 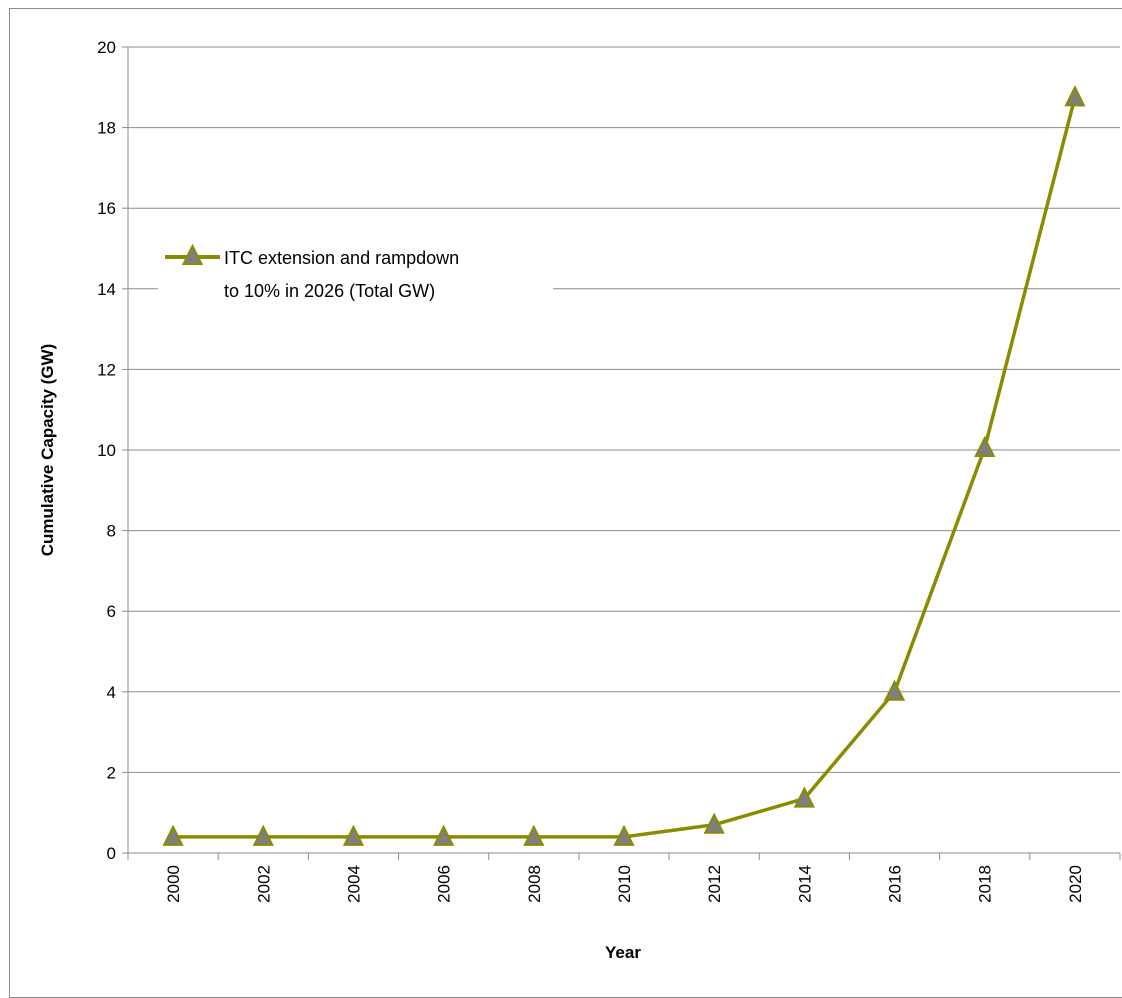 I want to click on y-tick-label-6: 6, so click(x=111, y=611).